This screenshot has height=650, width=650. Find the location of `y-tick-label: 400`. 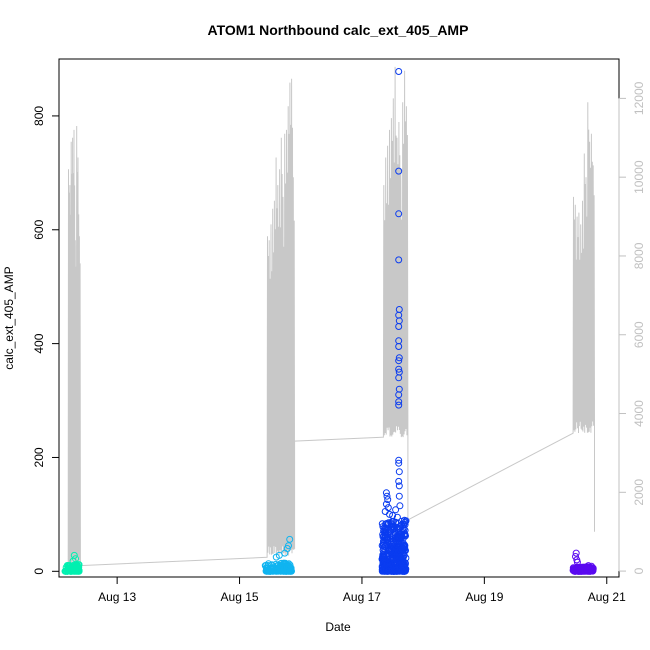

y-tick-label: 400 is located at coordinates (39, 343).